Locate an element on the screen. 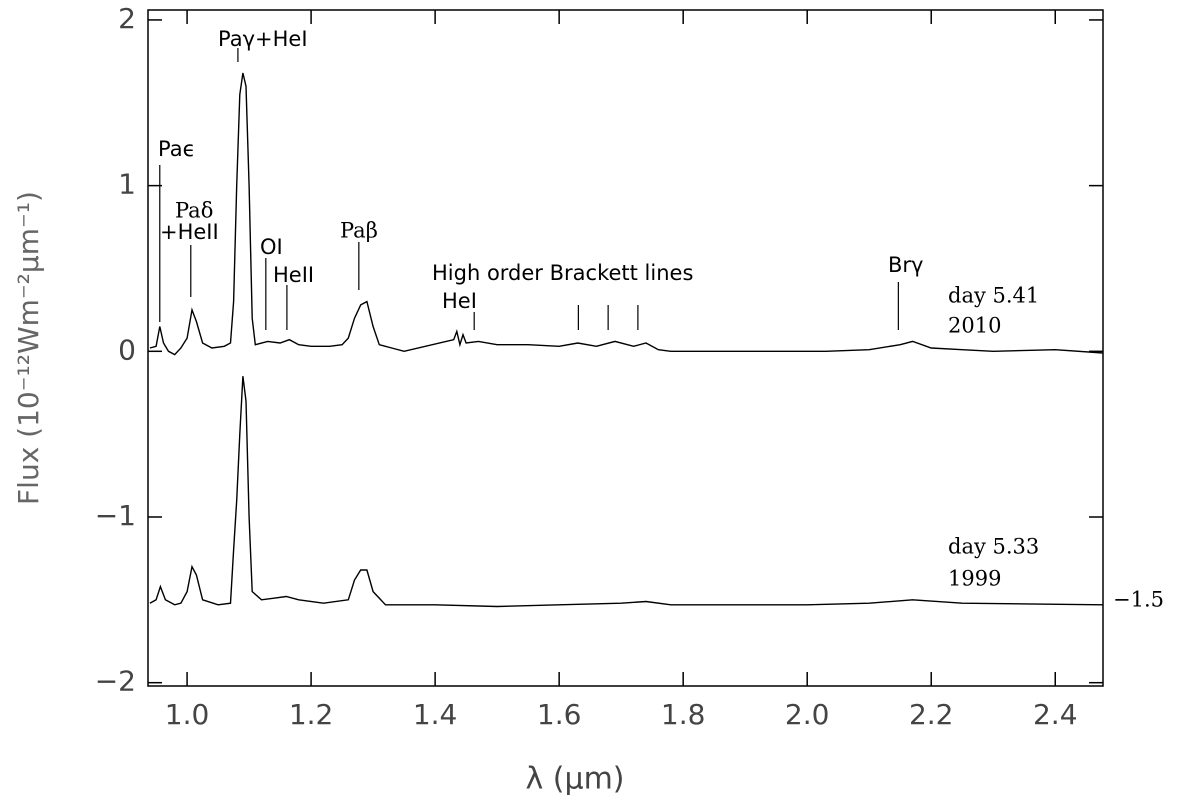 The width and height of the screenshot is (1185, 807). series-label: day 5.41 is located at coordinates (993, 296).